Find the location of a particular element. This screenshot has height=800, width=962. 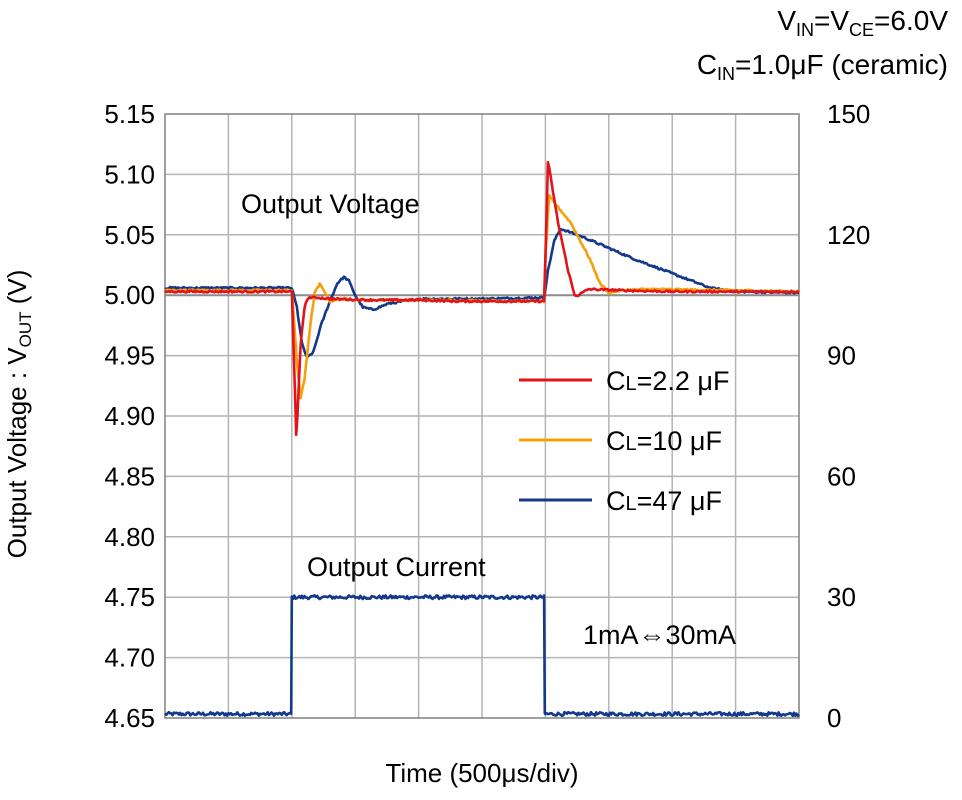

series-line-cl-47uf is located at coordinates (481, 293).